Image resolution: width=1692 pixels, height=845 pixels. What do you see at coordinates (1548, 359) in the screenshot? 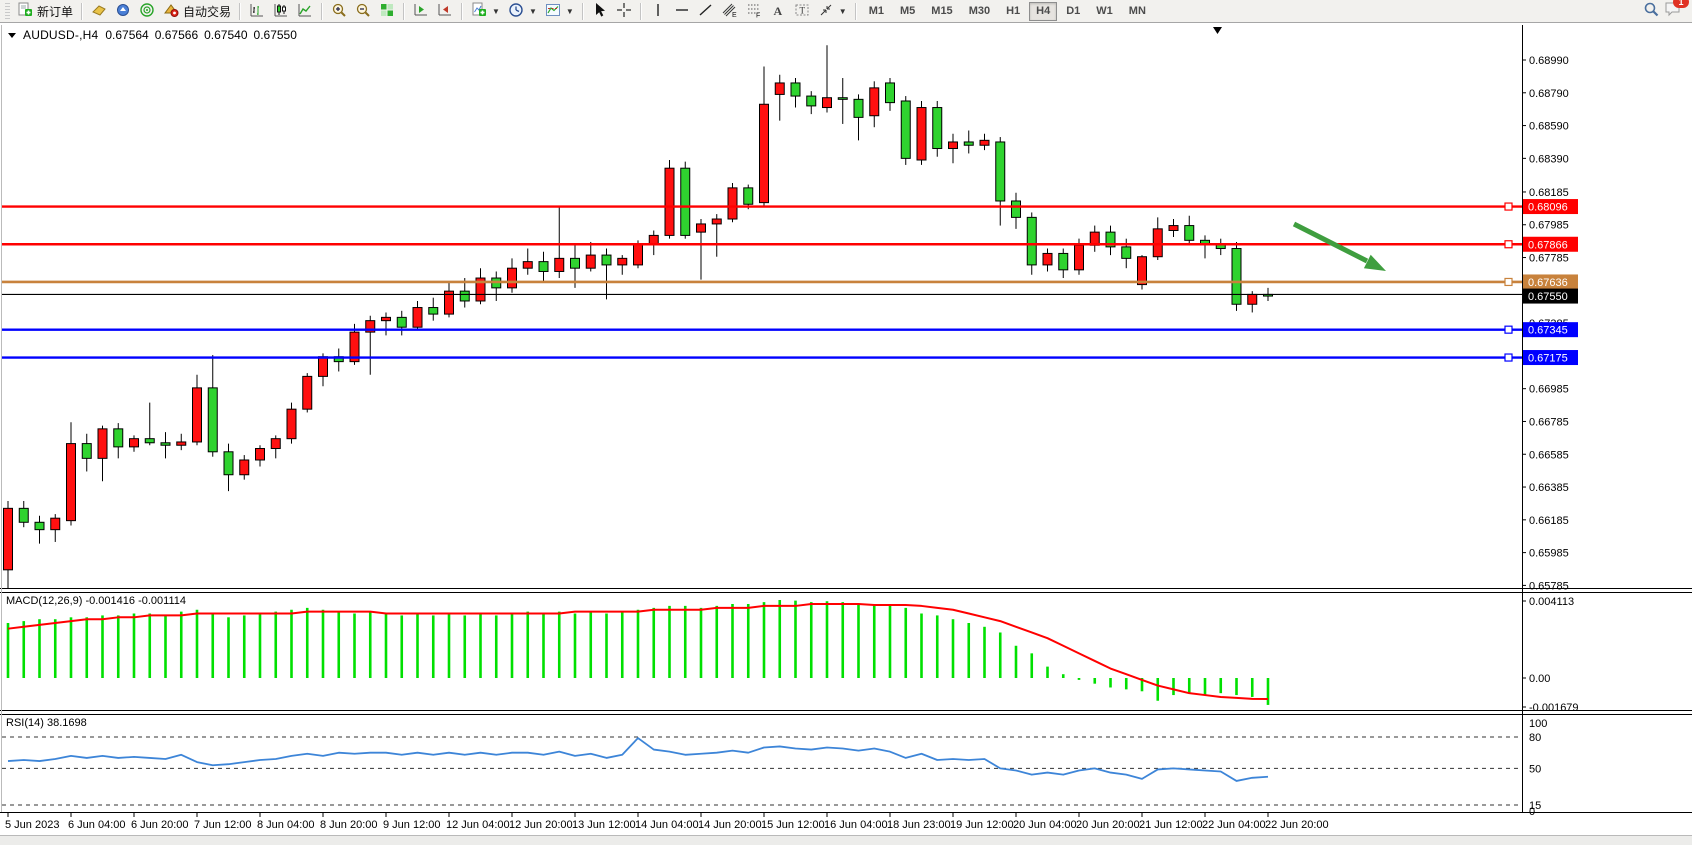
I see `price-badge-label: 0.67175` at bounding box center [1548, 359].